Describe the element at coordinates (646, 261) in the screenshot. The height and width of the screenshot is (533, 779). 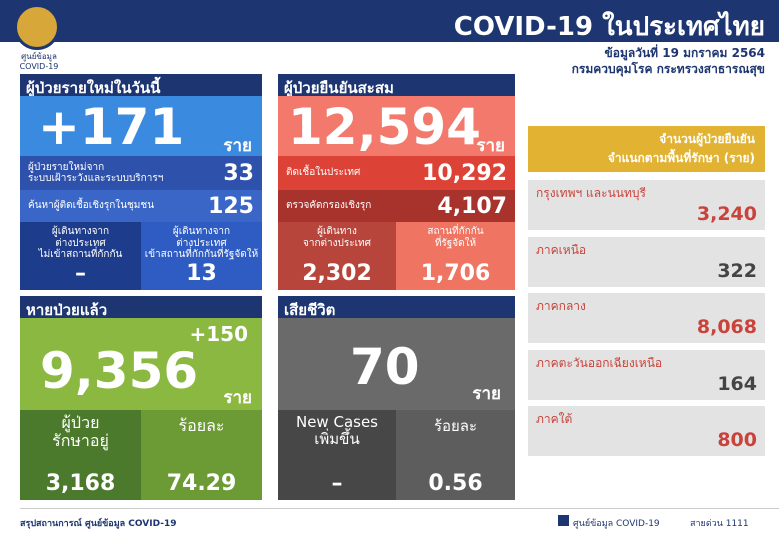
I see `region: ภาคเหนือ 322` at that location.